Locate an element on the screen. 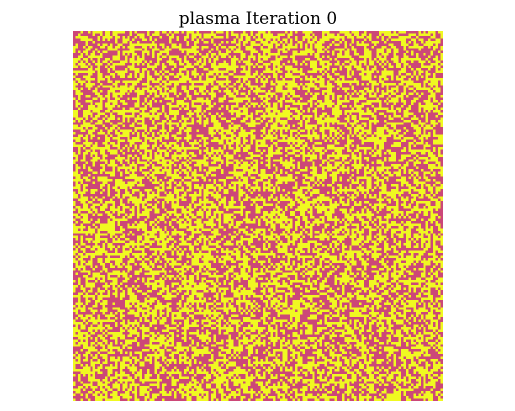 This screenshot has height=411, width=515. chart-title: plasma Iteration 0 is located at coordinates (258, 19).